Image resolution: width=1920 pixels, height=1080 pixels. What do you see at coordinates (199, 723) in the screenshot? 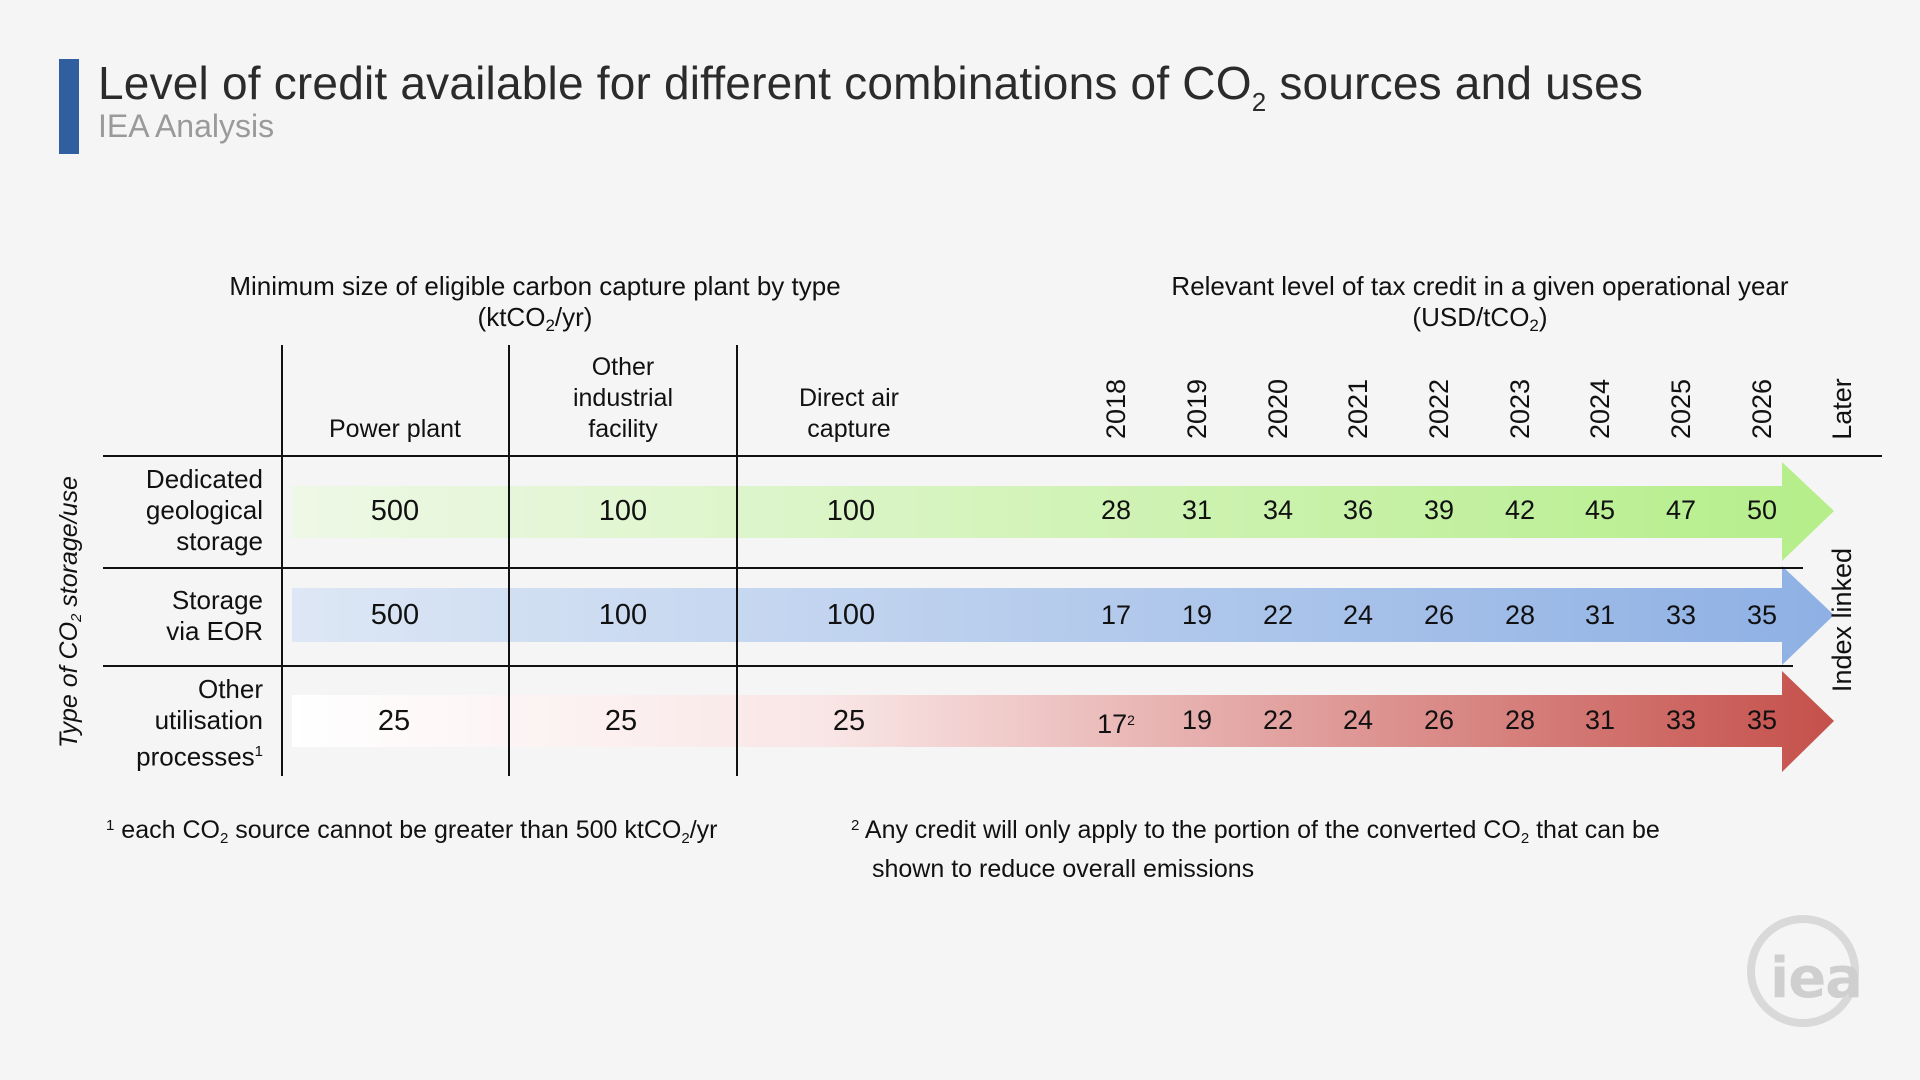
I see `row-label-other-utilisation: Other utilisation processes1` at bounding box center [199, 723].